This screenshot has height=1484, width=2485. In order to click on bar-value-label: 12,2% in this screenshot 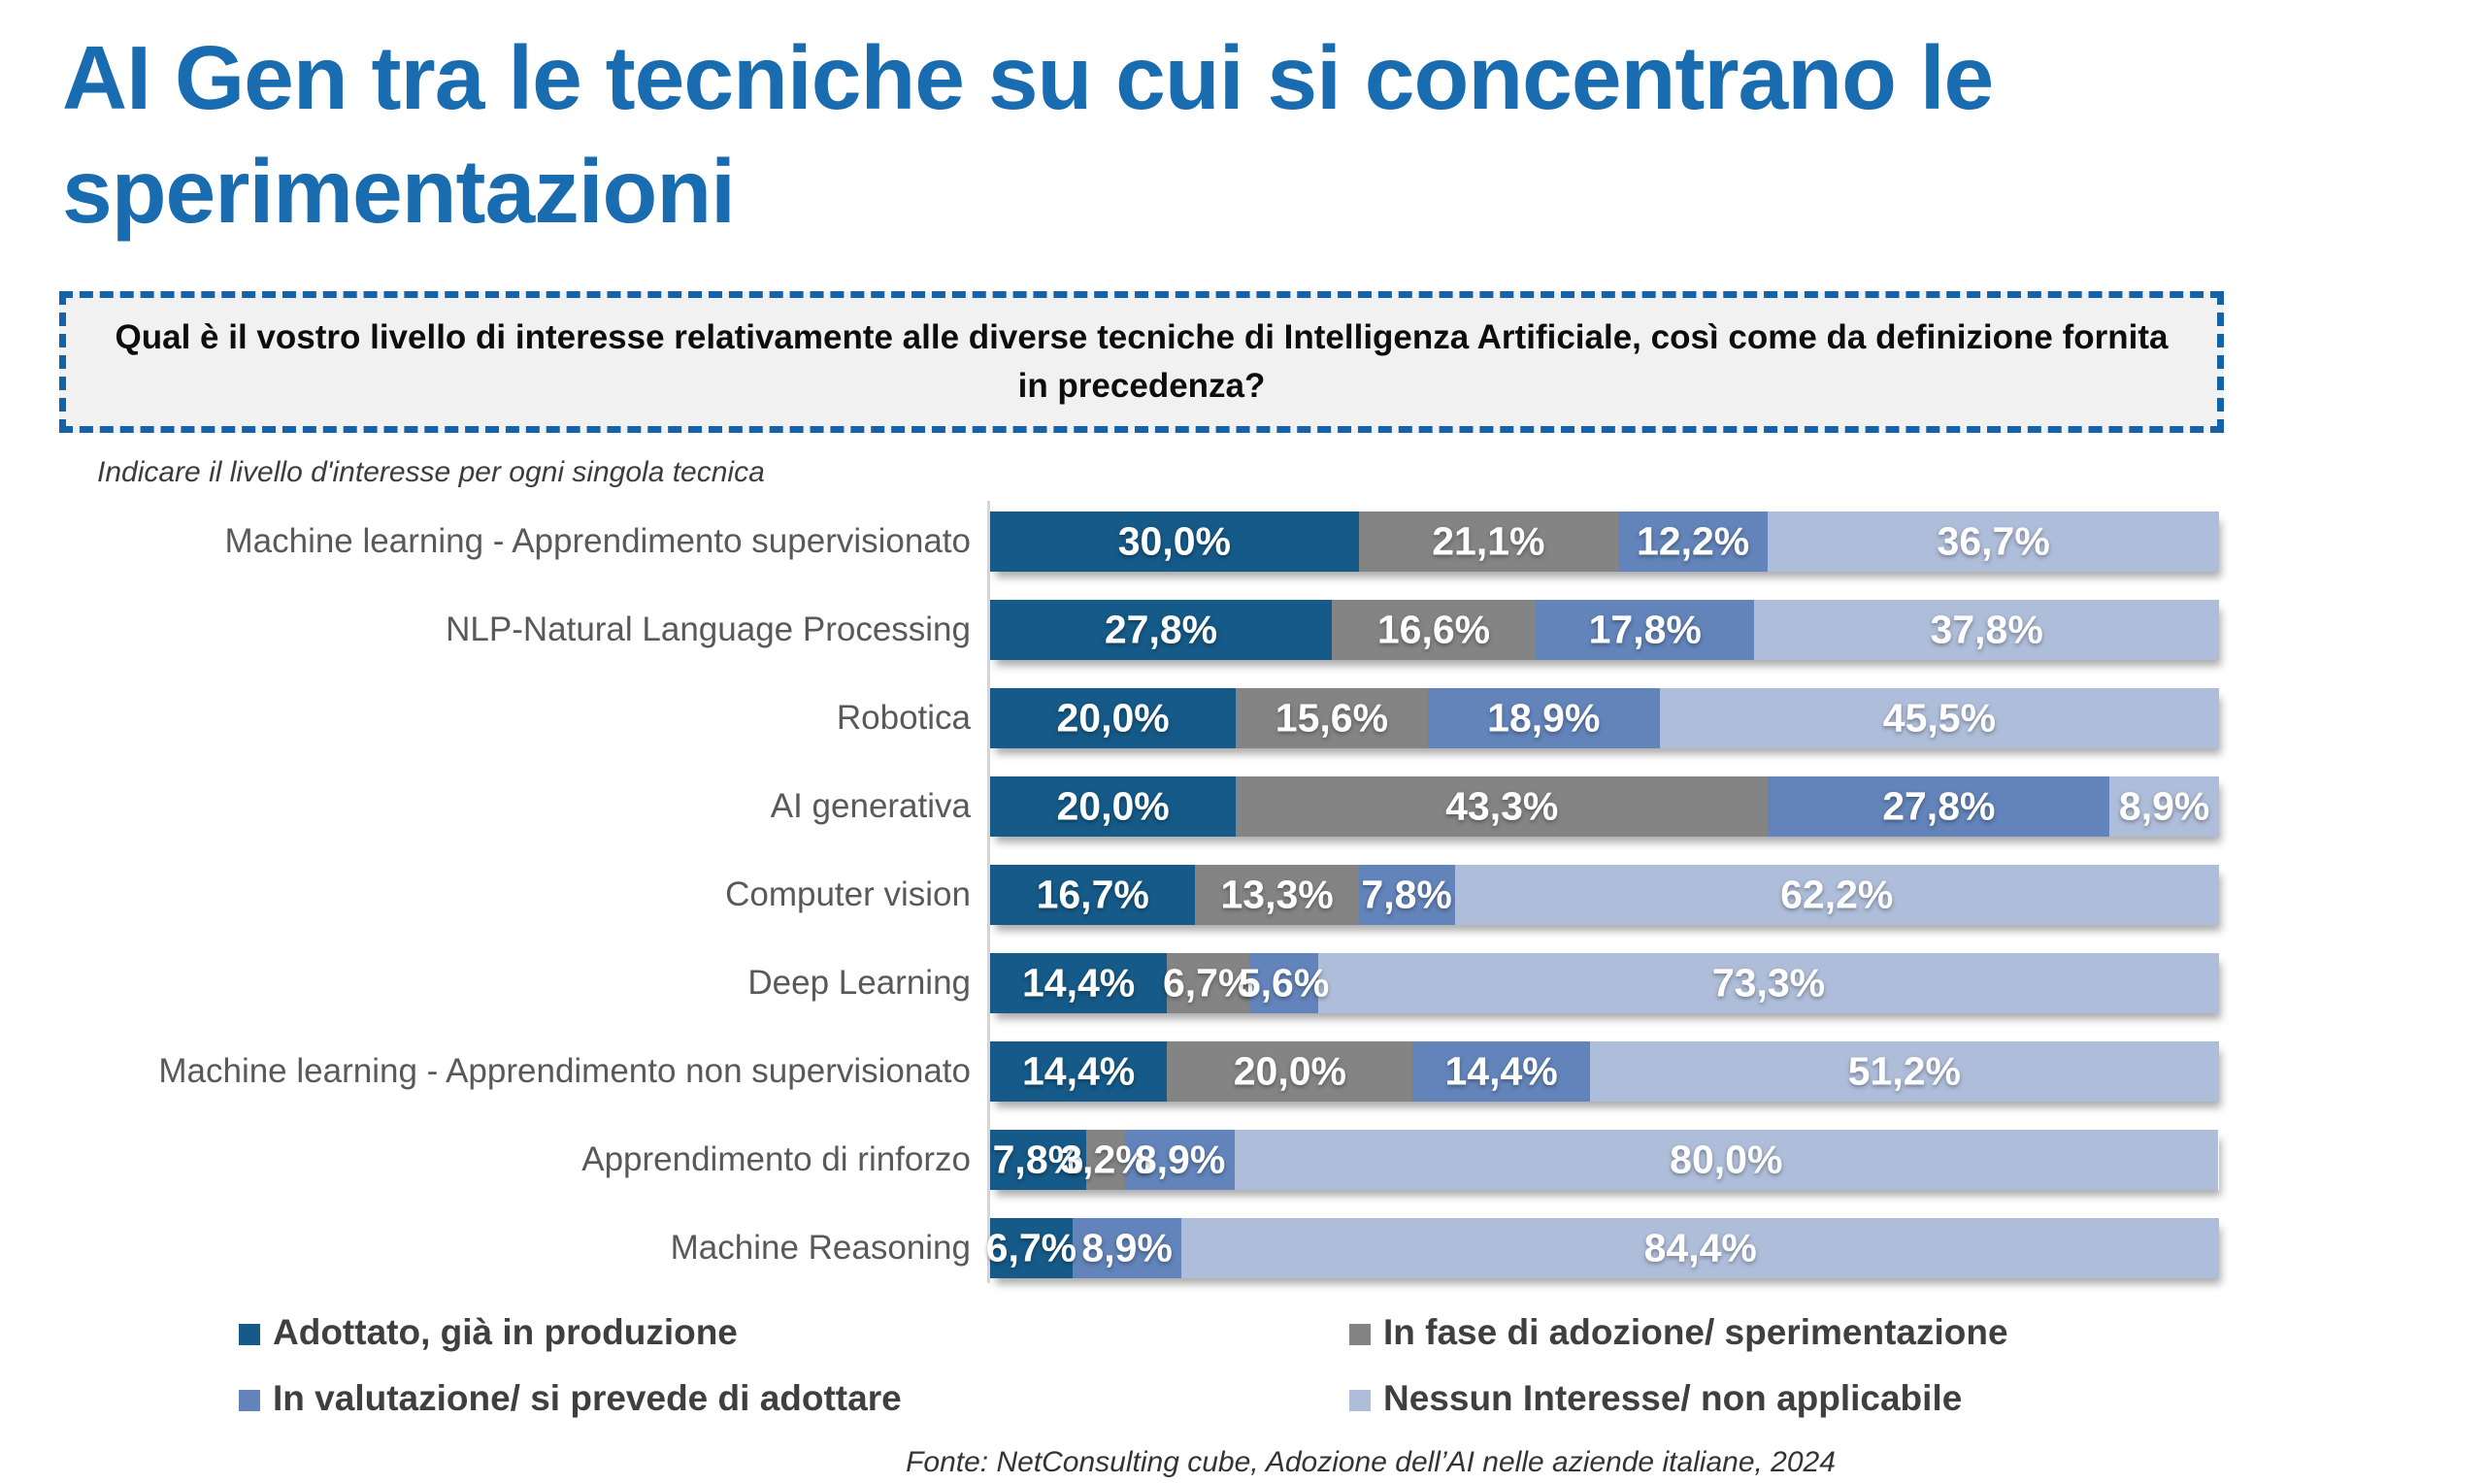, I will do `click(1694, 541)`.